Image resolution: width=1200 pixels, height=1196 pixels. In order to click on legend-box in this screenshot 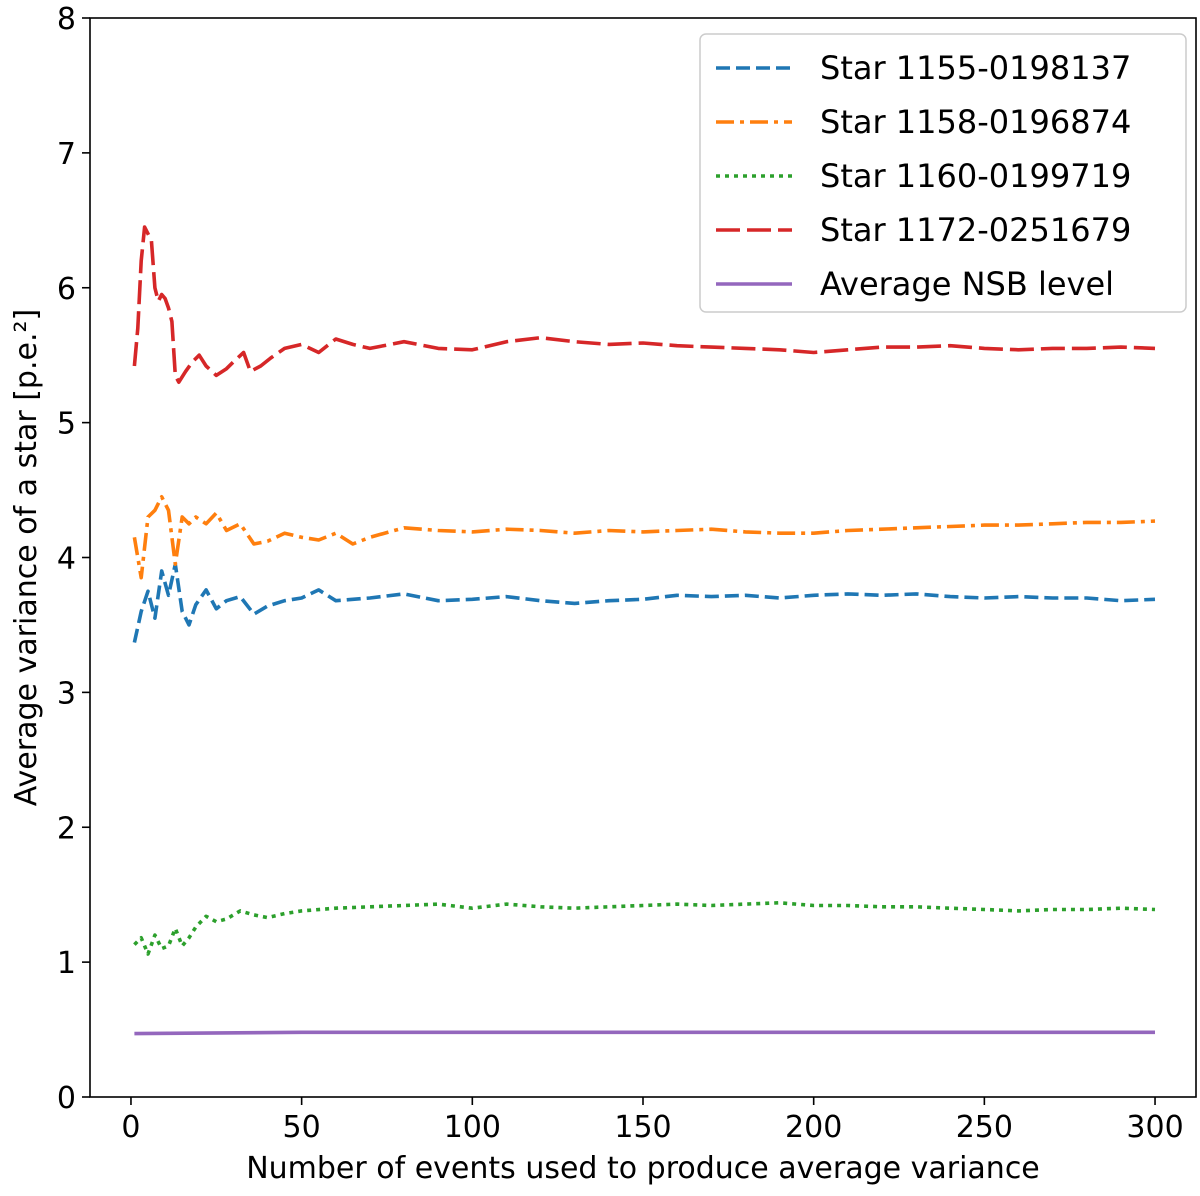, I will do `click(943, 173)`.